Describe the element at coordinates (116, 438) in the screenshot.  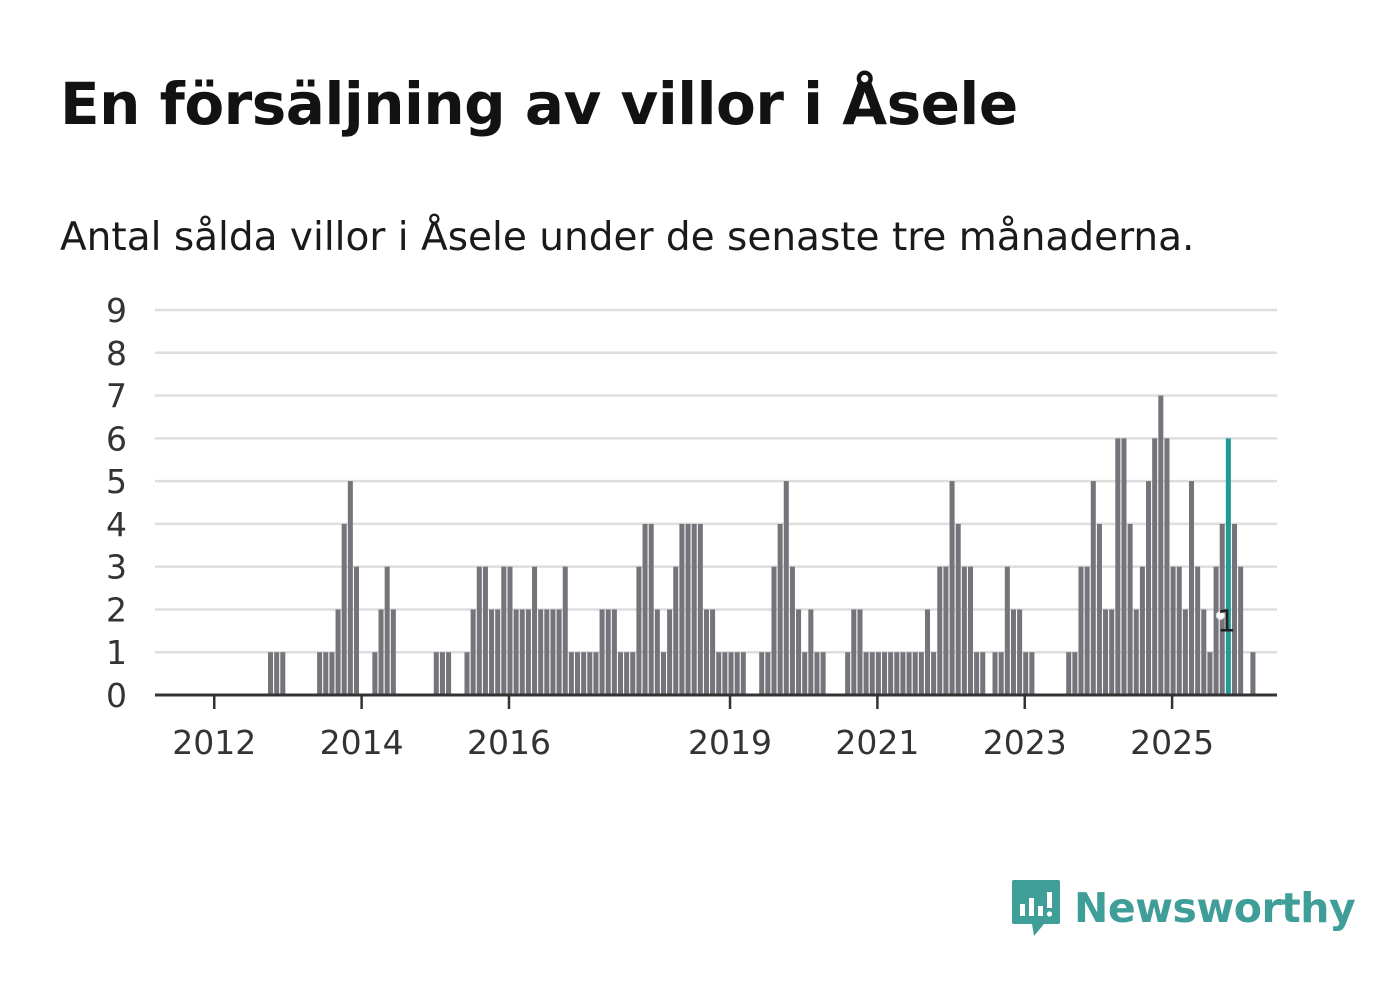
I see `y-tick-label: 6` at that location.